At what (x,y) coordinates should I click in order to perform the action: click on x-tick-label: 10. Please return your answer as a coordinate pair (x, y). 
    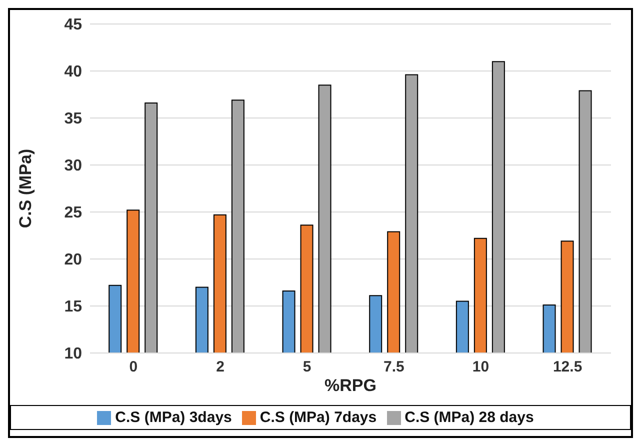
    Looking at the image, I should click on (481, 367).